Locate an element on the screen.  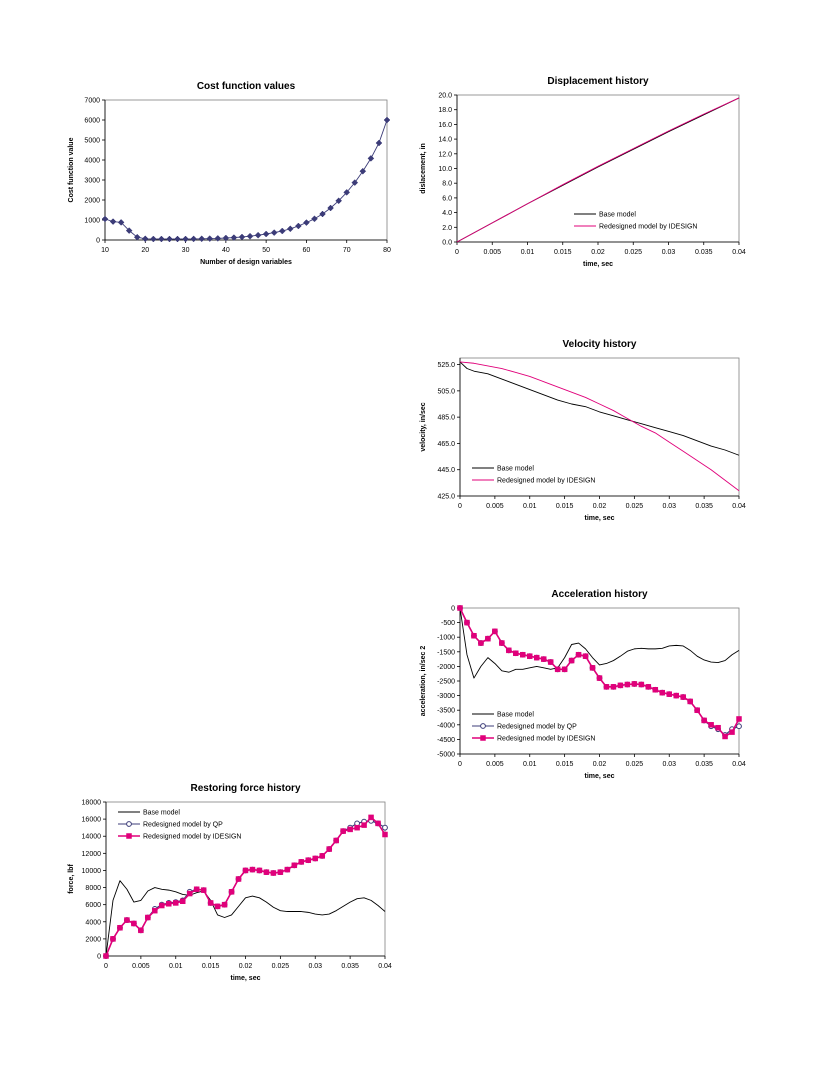
chart-title: Displacement history is located at coordinates (598, 81).